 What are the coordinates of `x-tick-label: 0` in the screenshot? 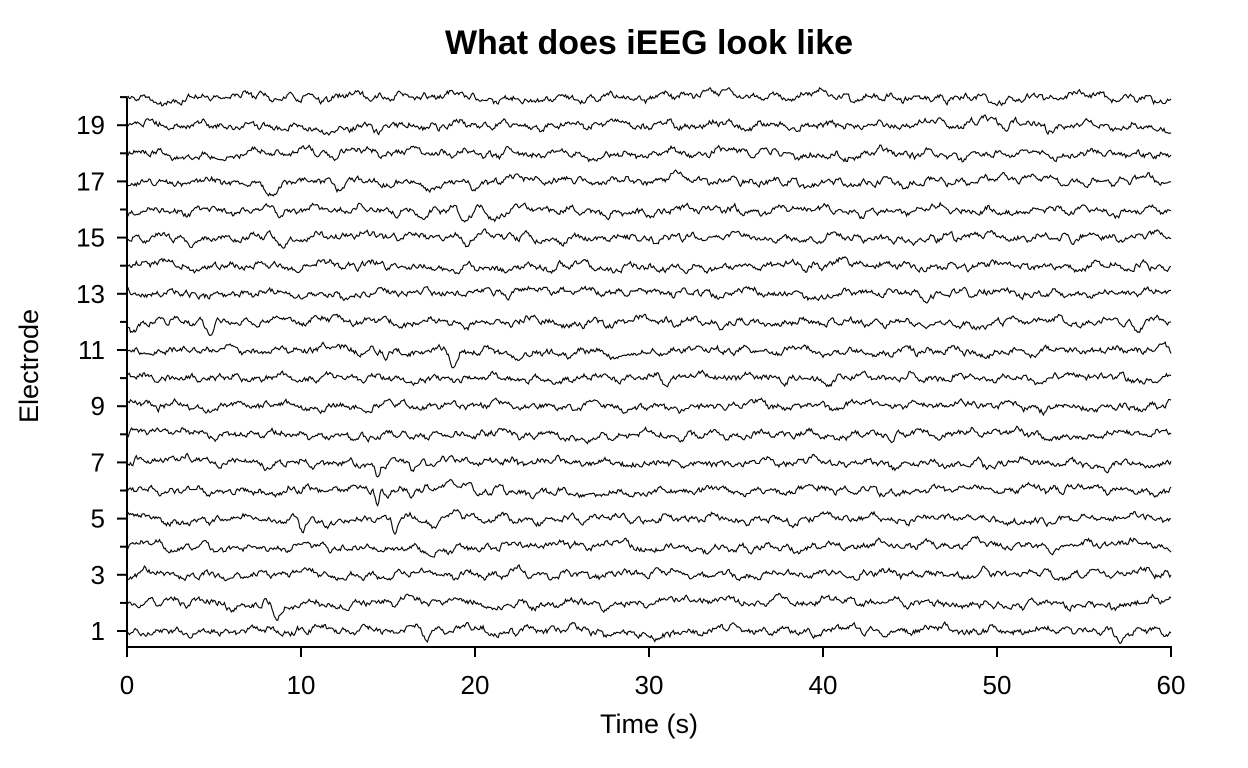 It's located at (127, 685).